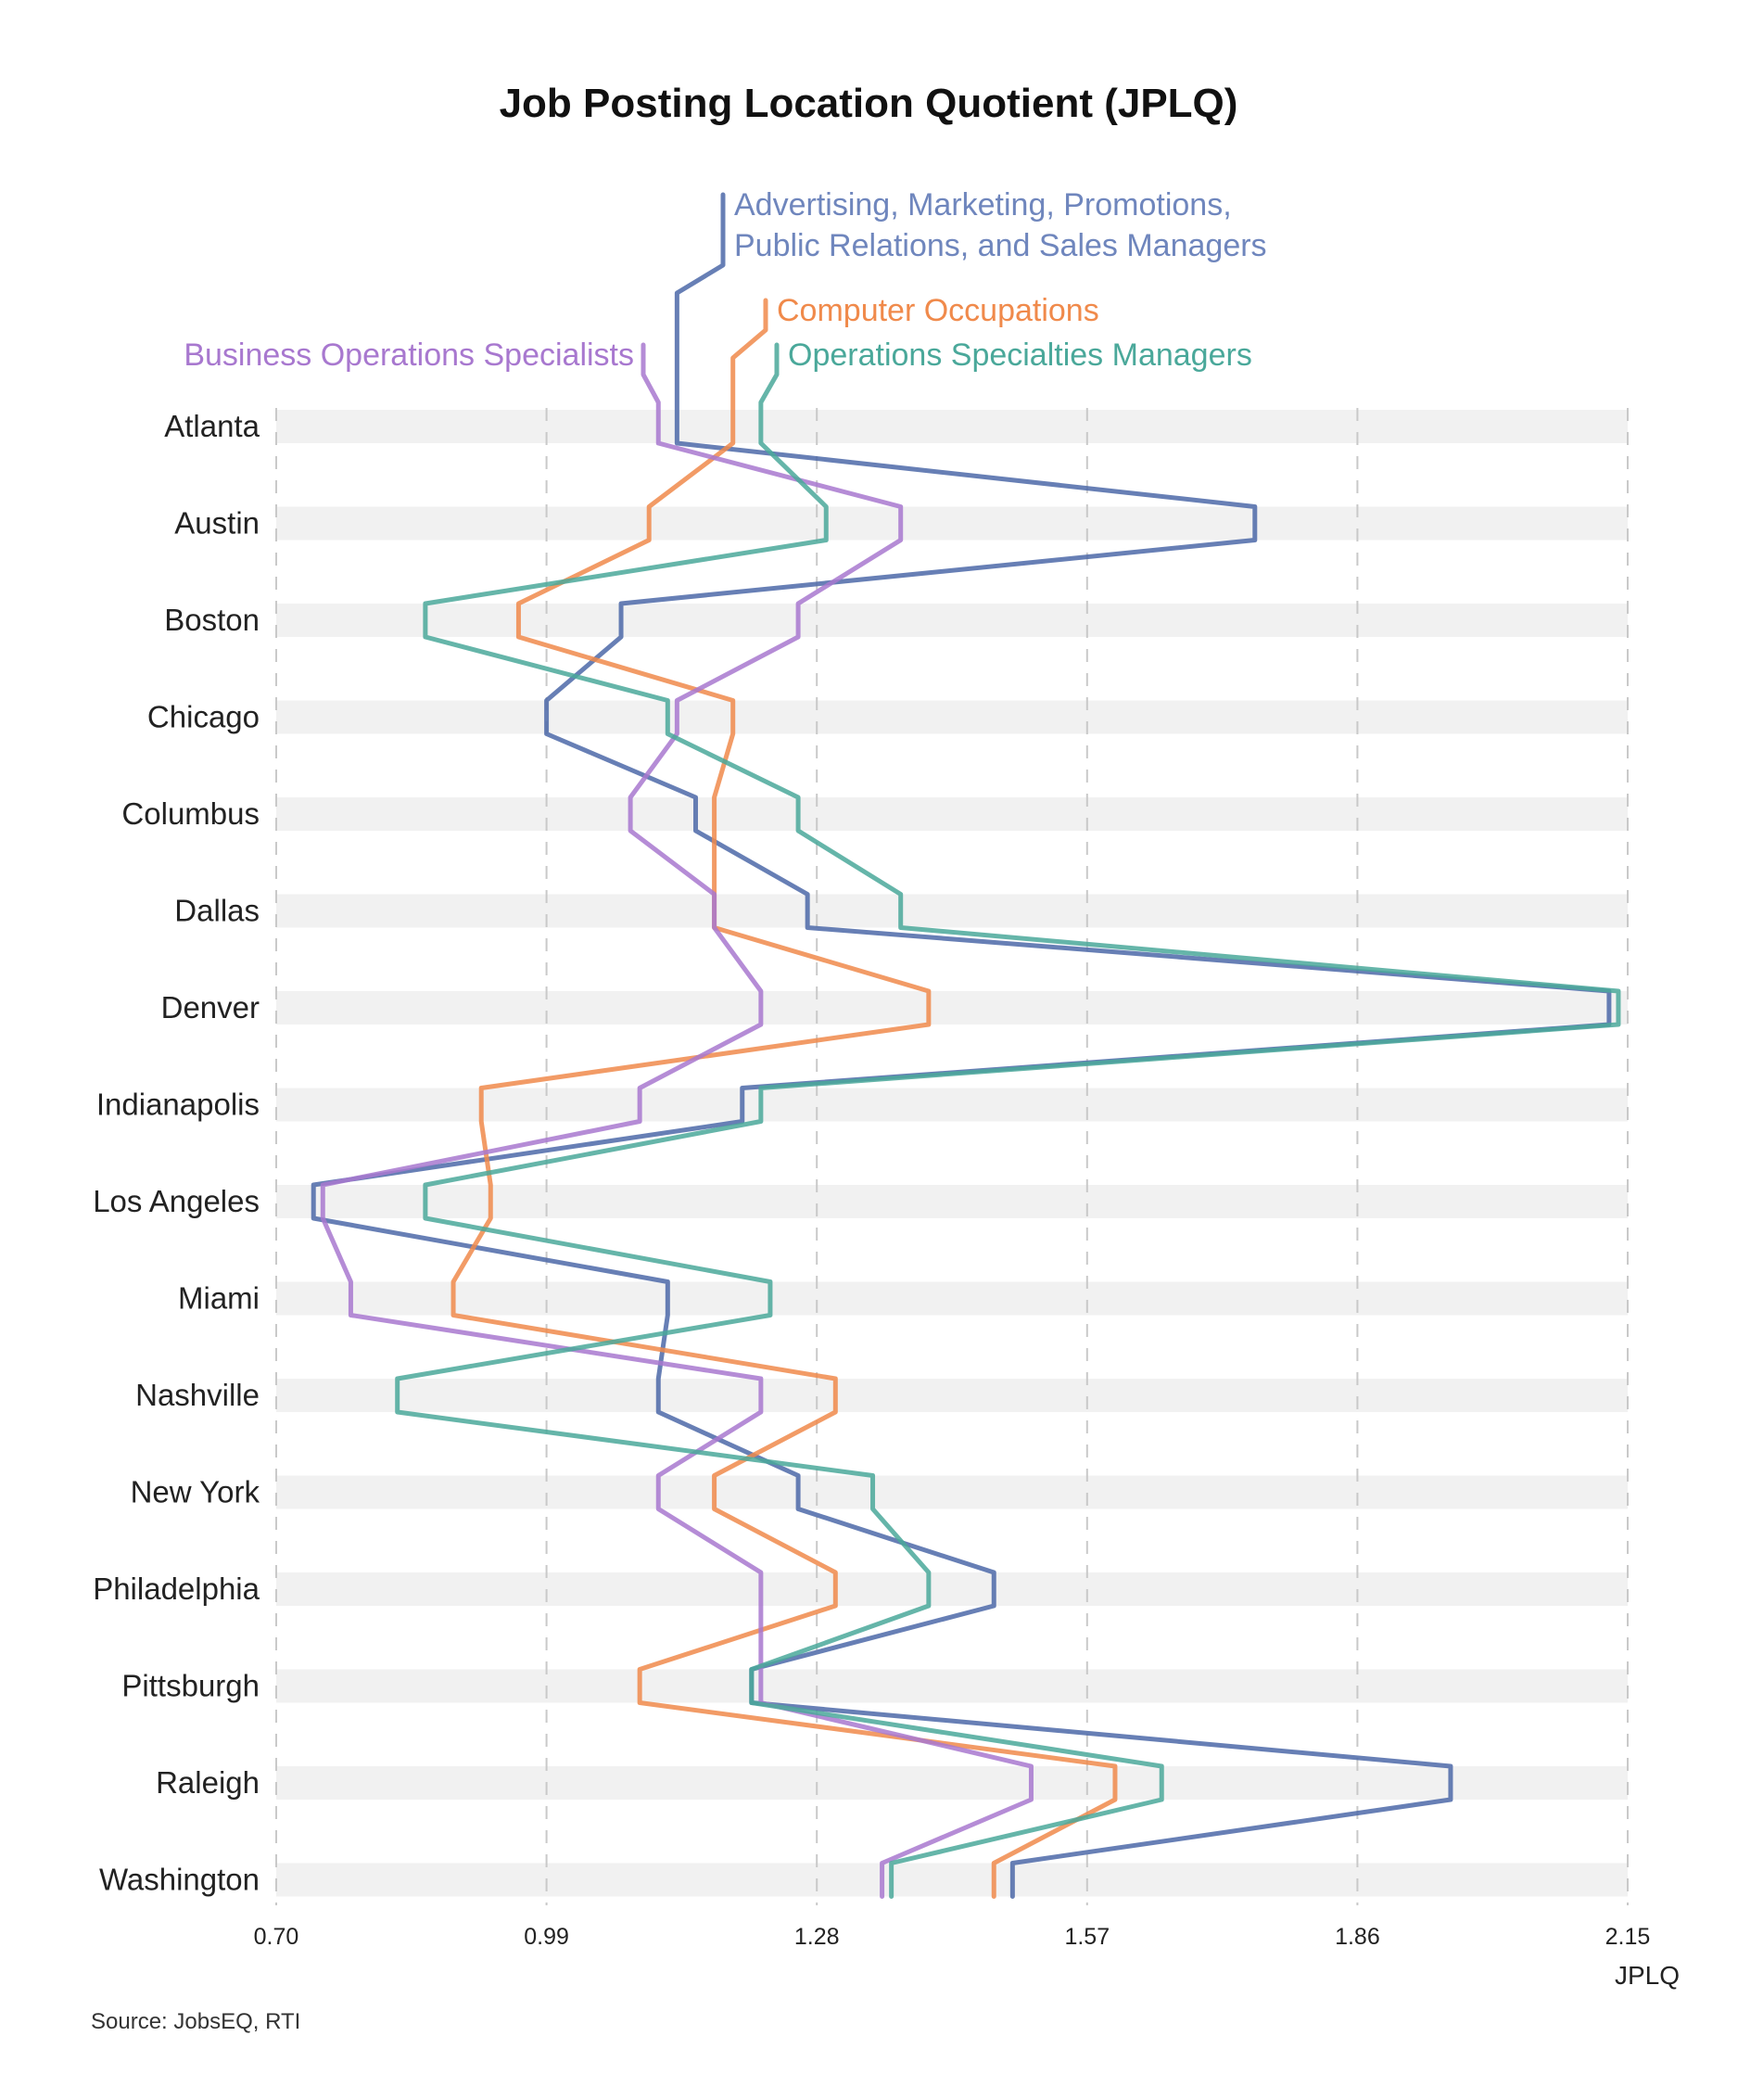 Image resolution: width=1738 pixels, height=2100 pixels. What do you see at coordinates (952, 620) in the screenshot?
I see `band-boston` at bounding box center [952, 620].